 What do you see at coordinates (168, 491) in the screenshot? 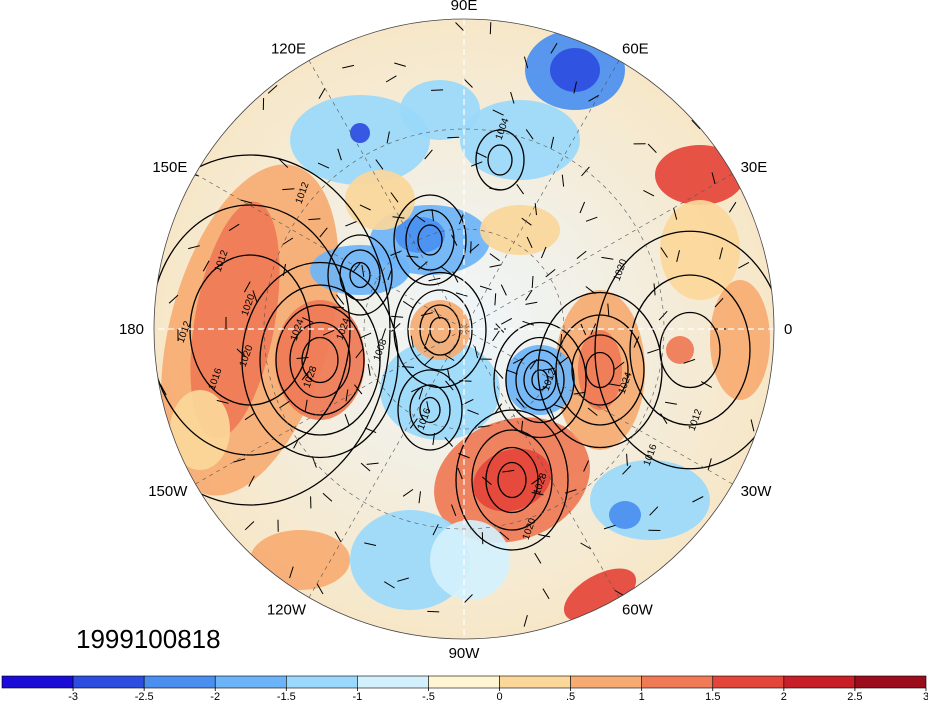
I see `lon-label: 150W` at bounding box center [168, 491].